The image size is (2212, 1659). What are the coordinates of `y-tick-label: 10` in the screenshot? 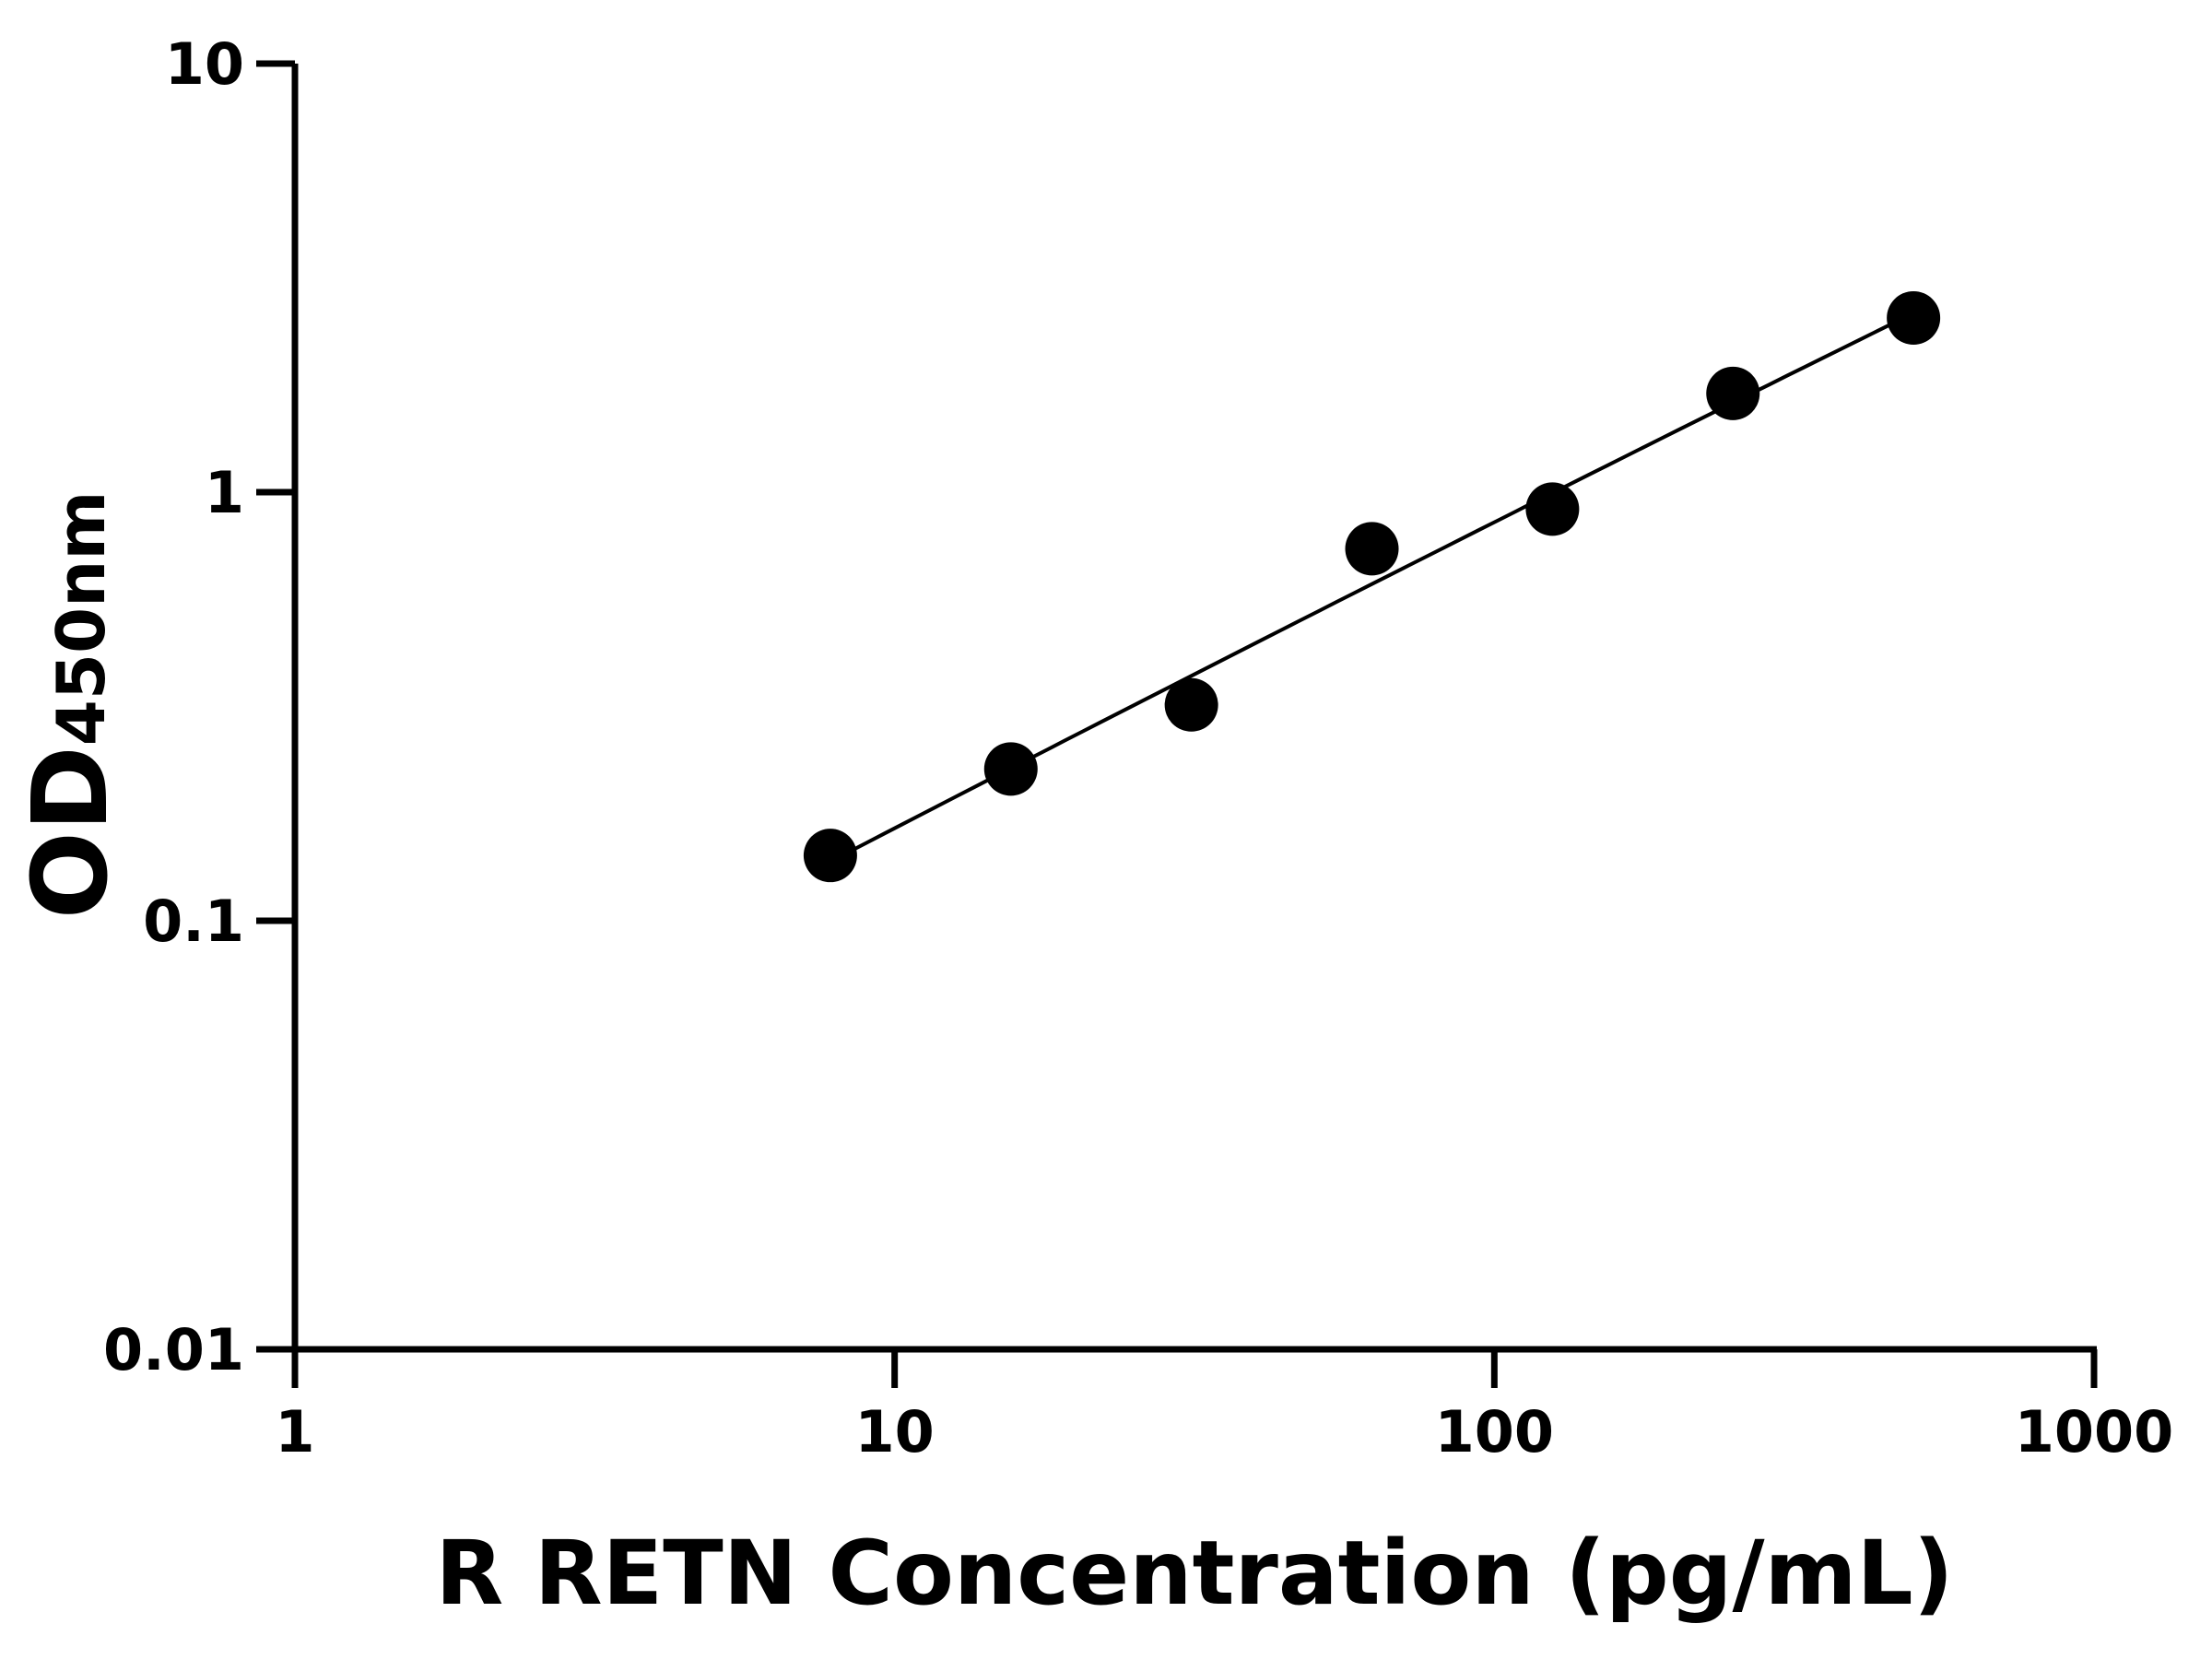 It's located at (204, 64).